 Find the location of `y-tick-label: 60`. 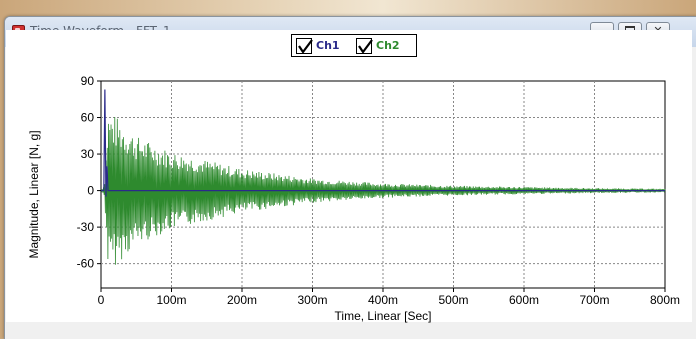

y-tick-label: 60 is located at coordinates (88, 118).